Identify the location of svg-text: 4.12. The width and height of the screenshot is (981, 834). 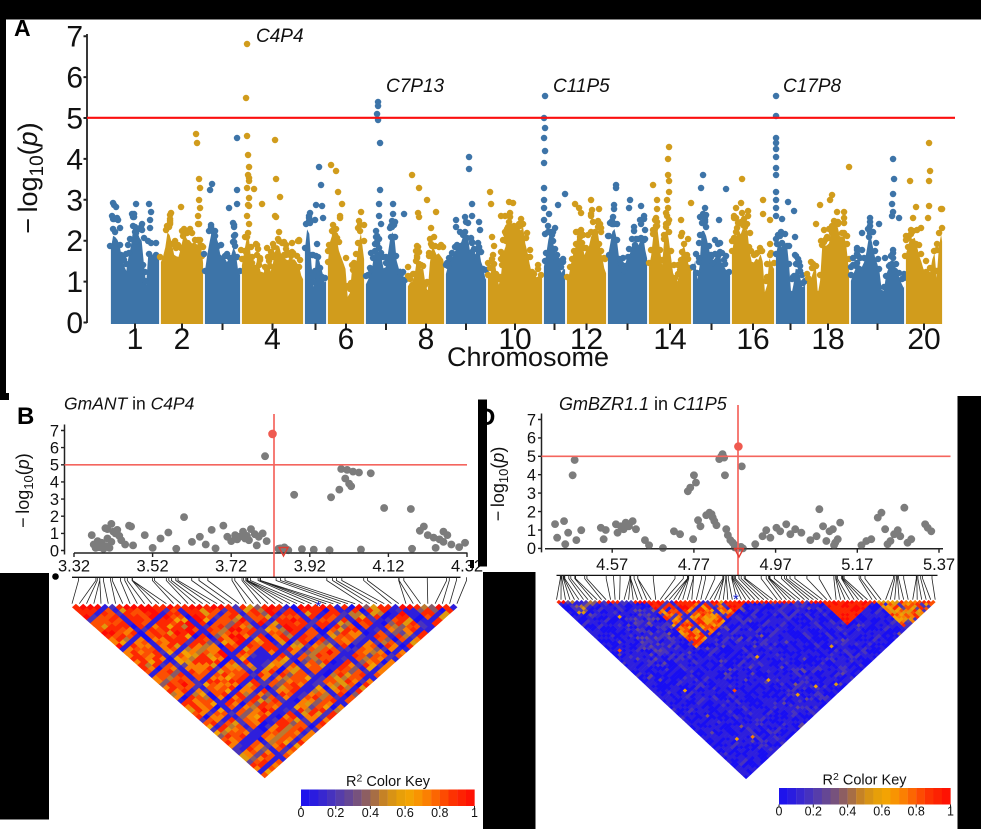
(388, 567).